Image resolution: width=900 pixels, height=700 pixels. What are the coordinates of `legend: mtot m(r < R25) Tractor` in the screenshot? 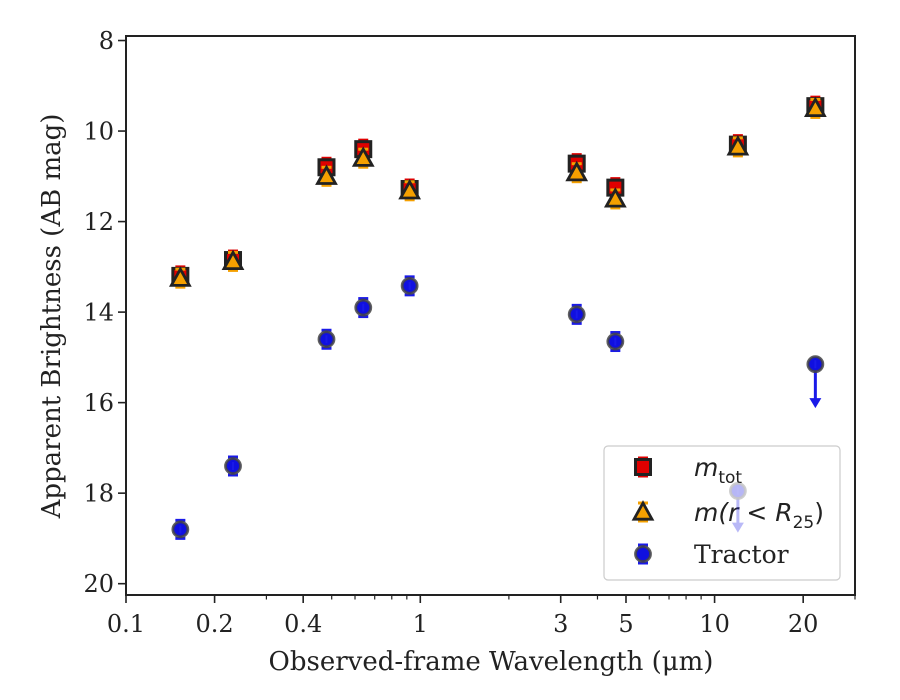 It's located at (722, 513).